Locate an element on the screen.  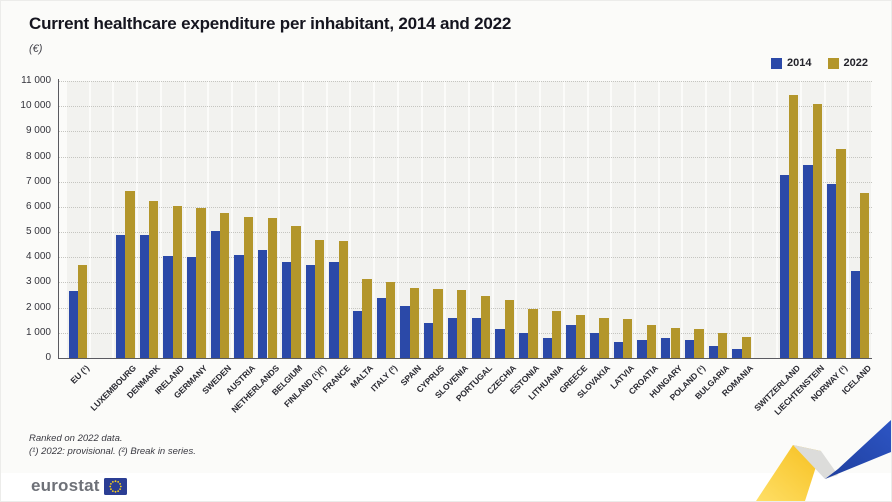
bar-2022-croatia is located at coordinates (651, 341).